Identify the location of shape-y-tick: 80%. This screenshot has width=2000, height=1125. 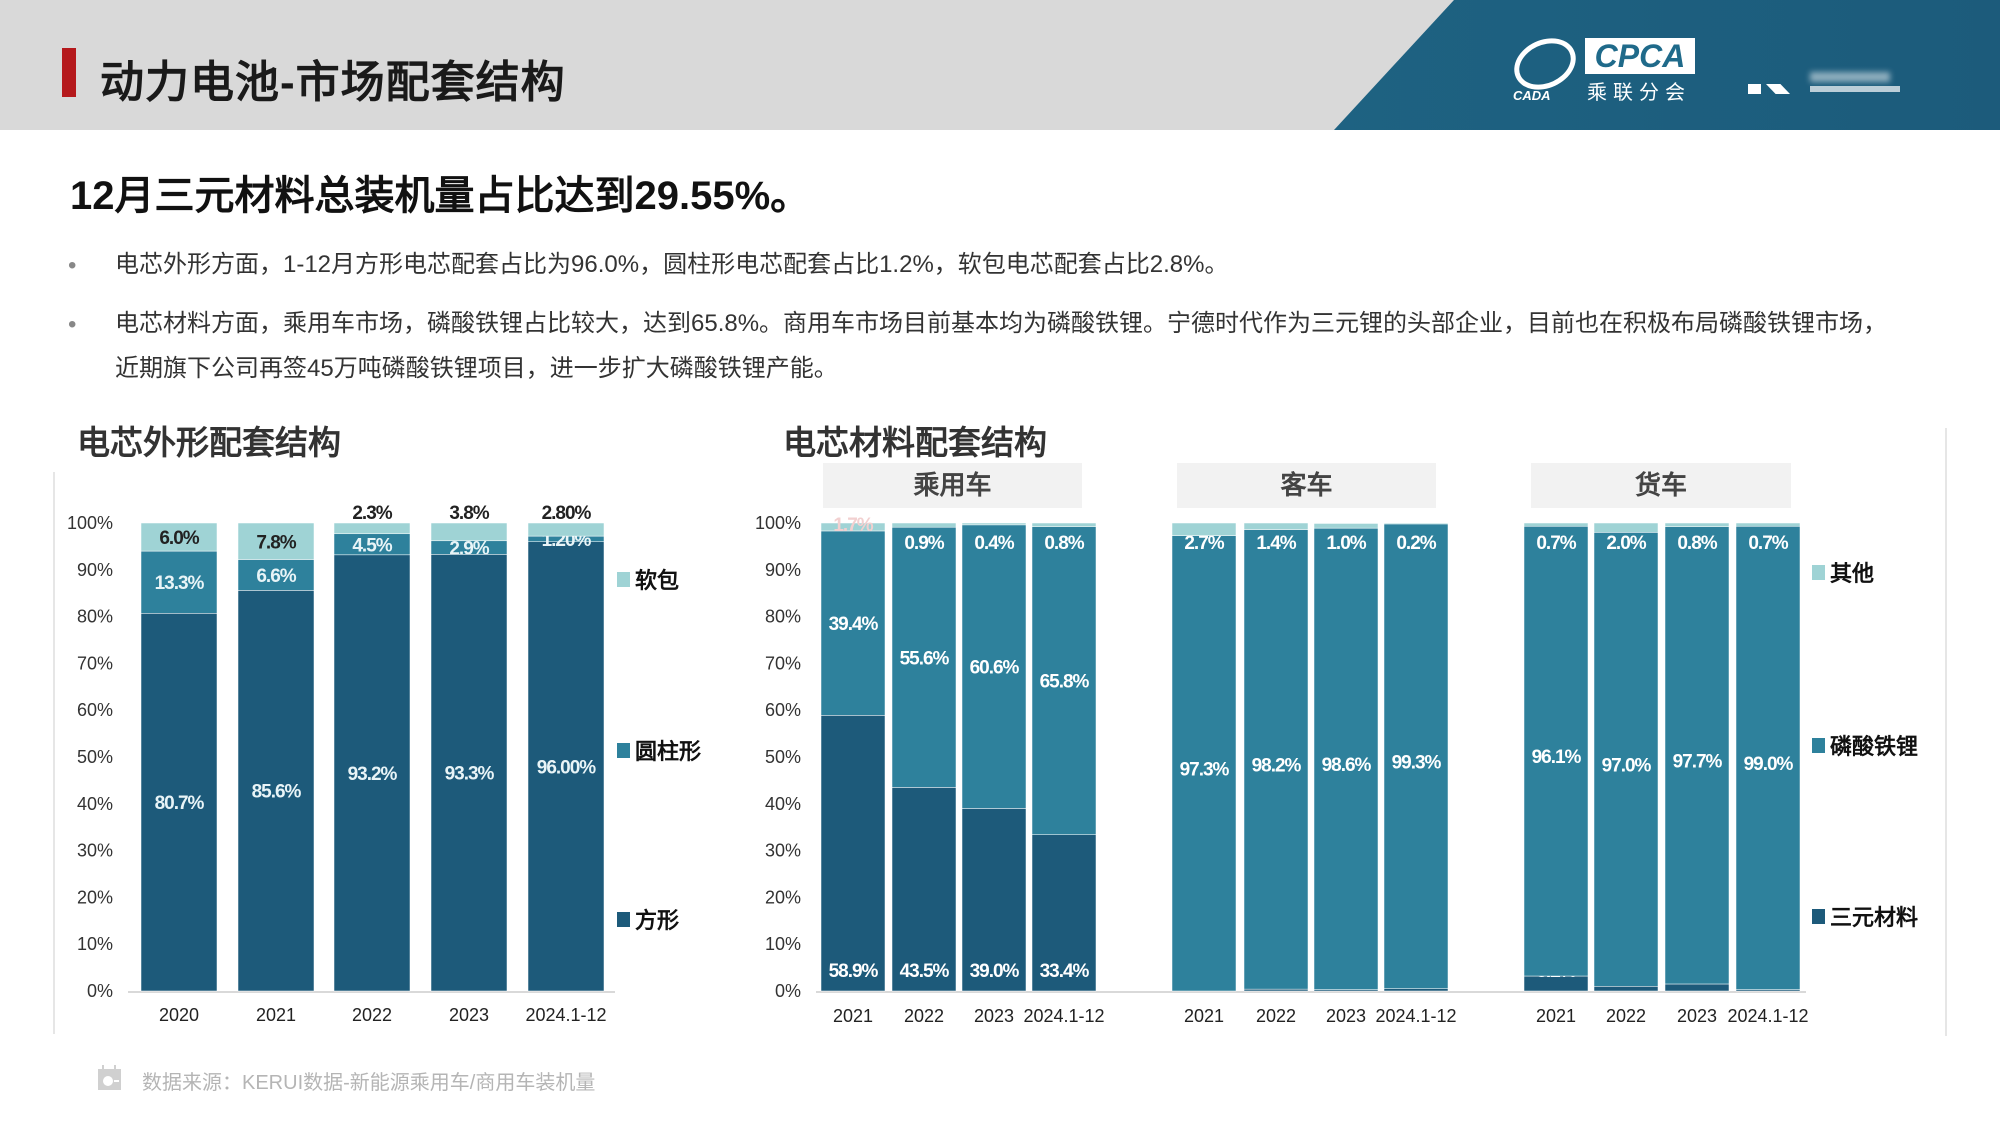
(95, 617).